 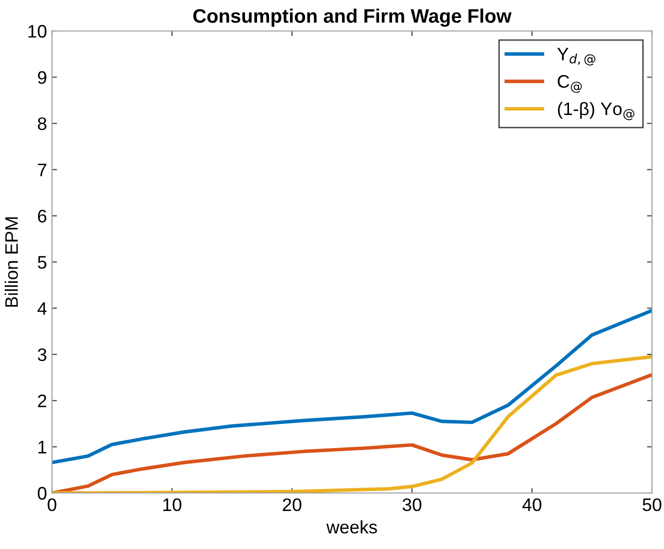 What do you see at coordinates (352, 17) in the screenshot?
I see `chart-title: Consumption and Firm Wage Flow` at bounding box center [352, 17].